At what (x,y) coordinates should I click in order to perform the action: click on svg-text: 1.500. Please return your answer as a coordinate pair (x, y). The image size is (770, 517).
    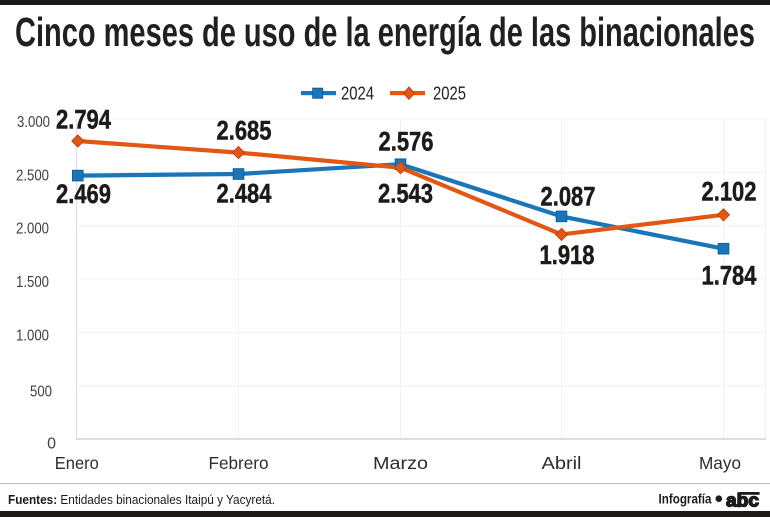
    Looking at the image, I should click on (32, 282).